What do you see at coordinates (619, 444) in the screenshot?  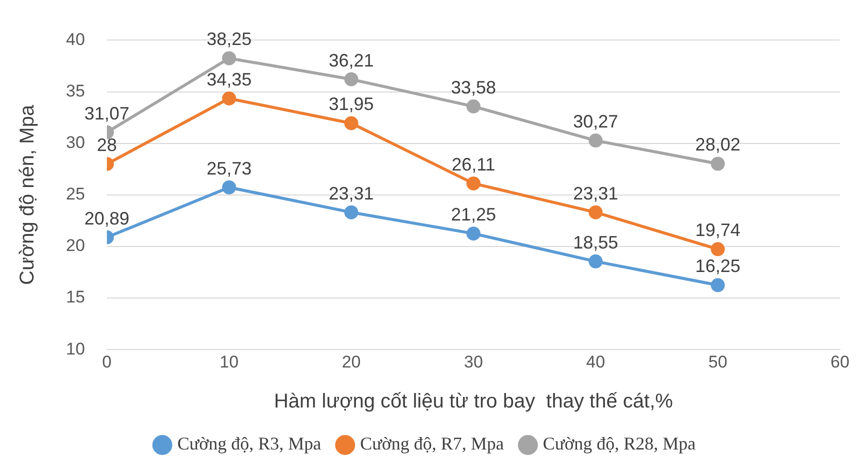 I see `legend-label: Cường độ, R28, Mpa` at bounding box center [619, 444].